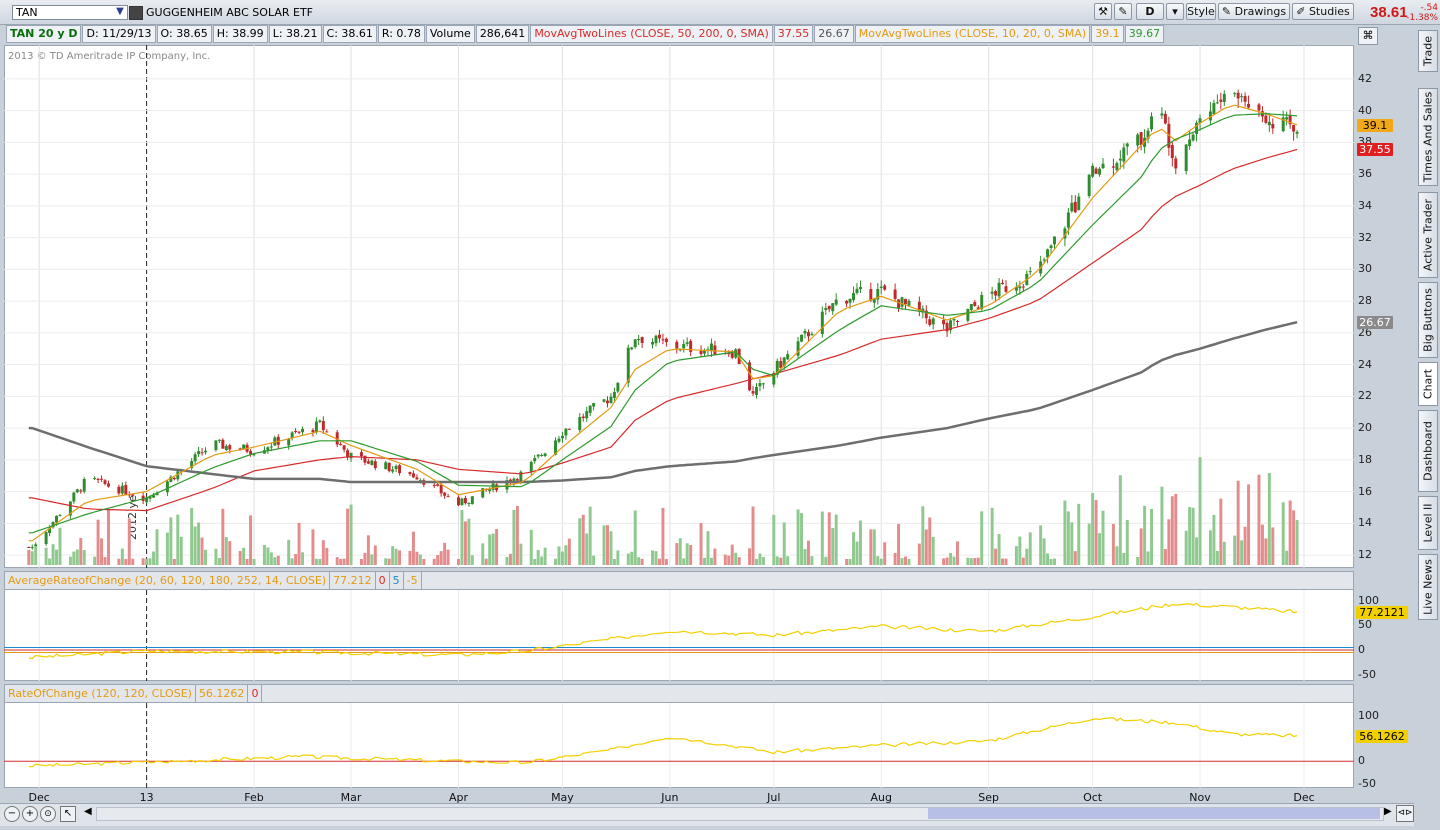  I want to click on side-tab-active-trader: Active Trader, so click(1428, 235).